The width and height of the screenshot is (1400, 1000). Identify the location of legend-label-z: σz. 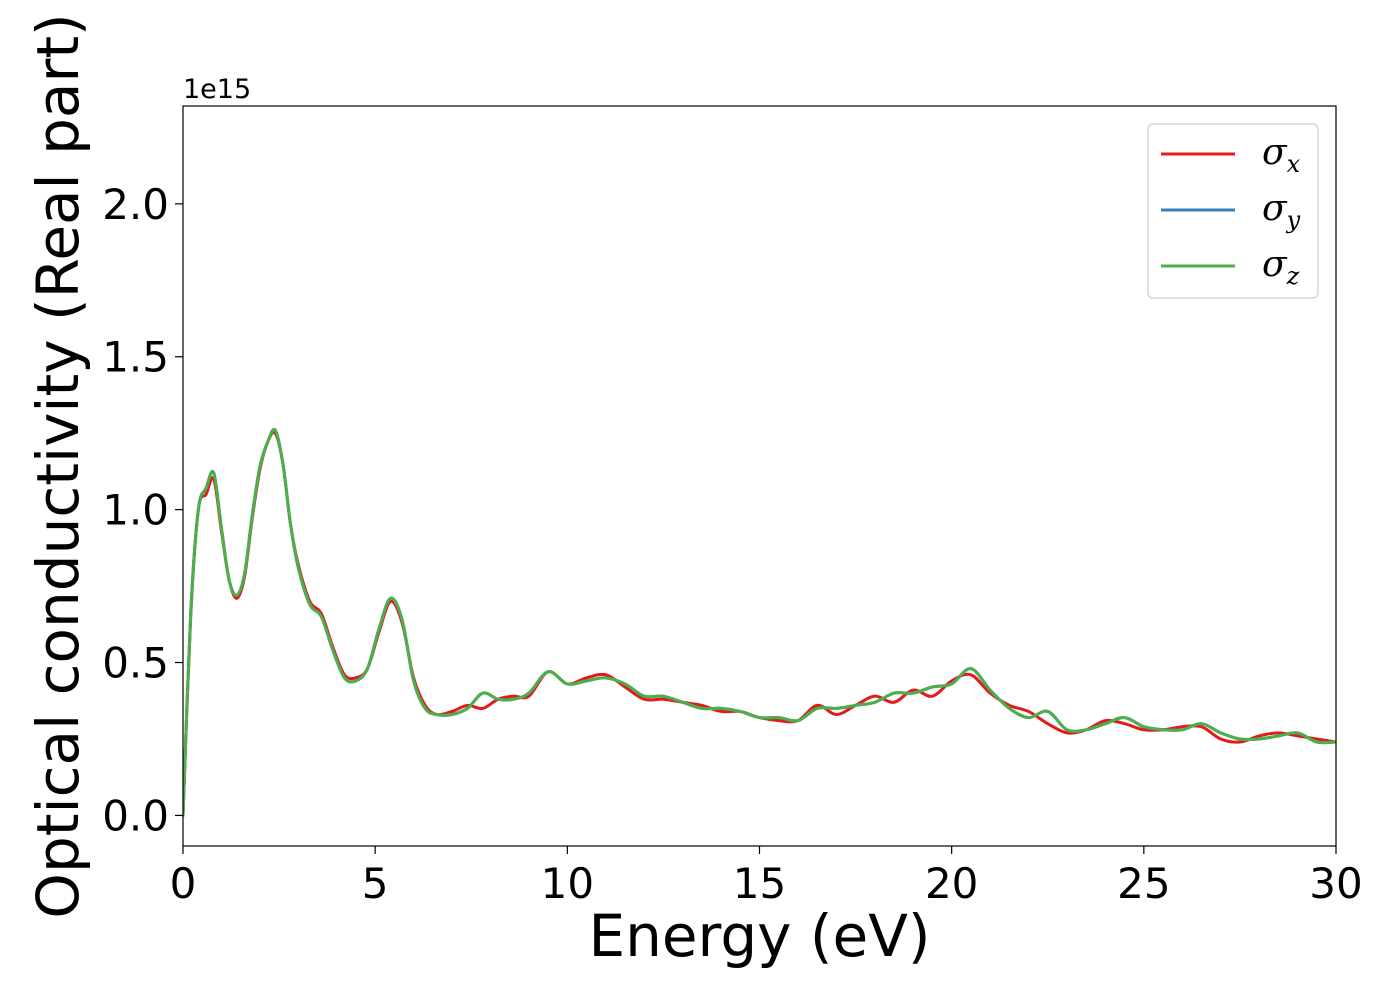
(1281, 267).